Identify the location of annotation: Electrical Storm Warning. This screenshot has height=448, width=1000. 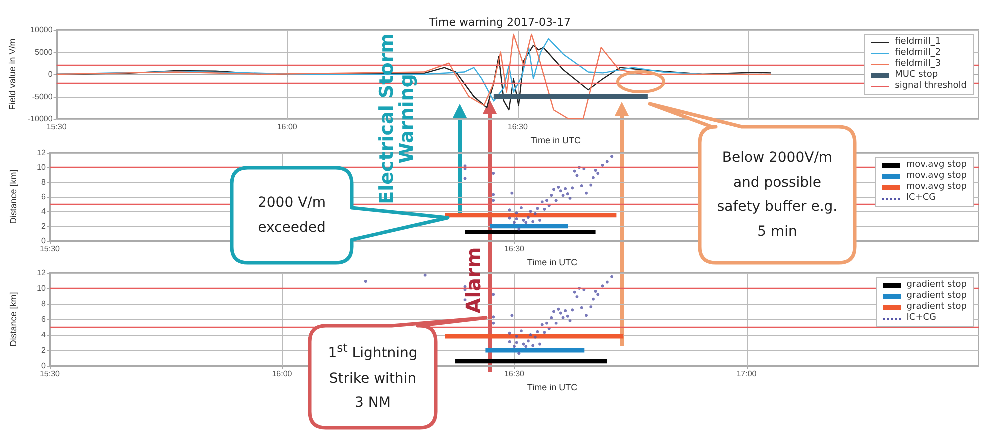
(397, 119).